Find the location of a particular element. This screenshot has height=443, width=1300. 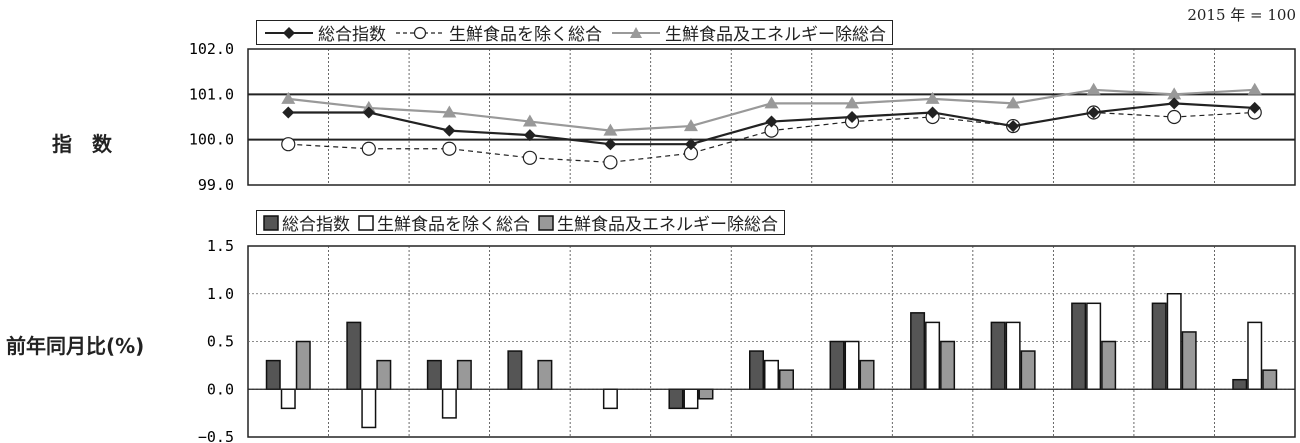

base-year-note: 2015 年 = 100 is located at coordinates (1241, 15).